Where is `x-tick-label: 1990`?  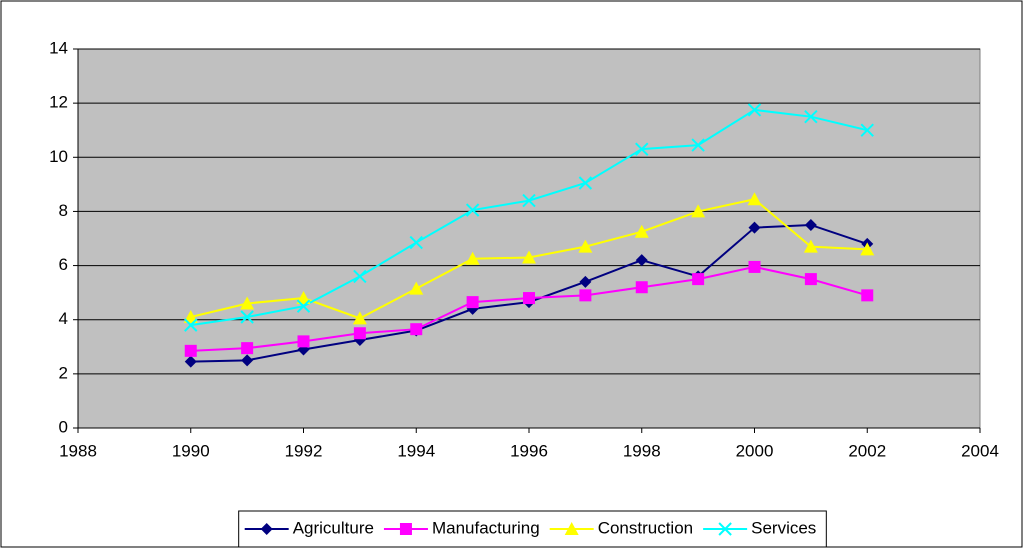 x-tick-label: 1990 is located at coordinates (191, 450).